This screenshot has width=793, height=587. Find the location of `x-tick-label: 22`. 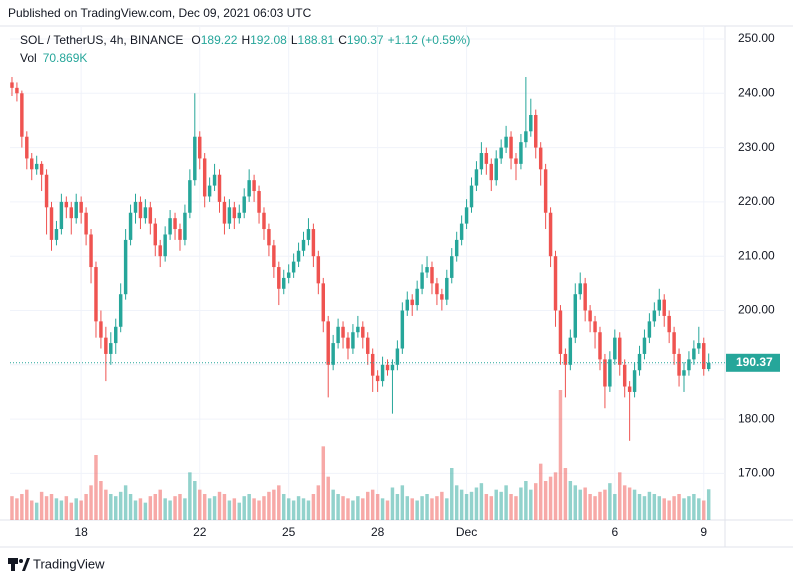

x-tick-label: 22 is located at coordinates (200, 532).